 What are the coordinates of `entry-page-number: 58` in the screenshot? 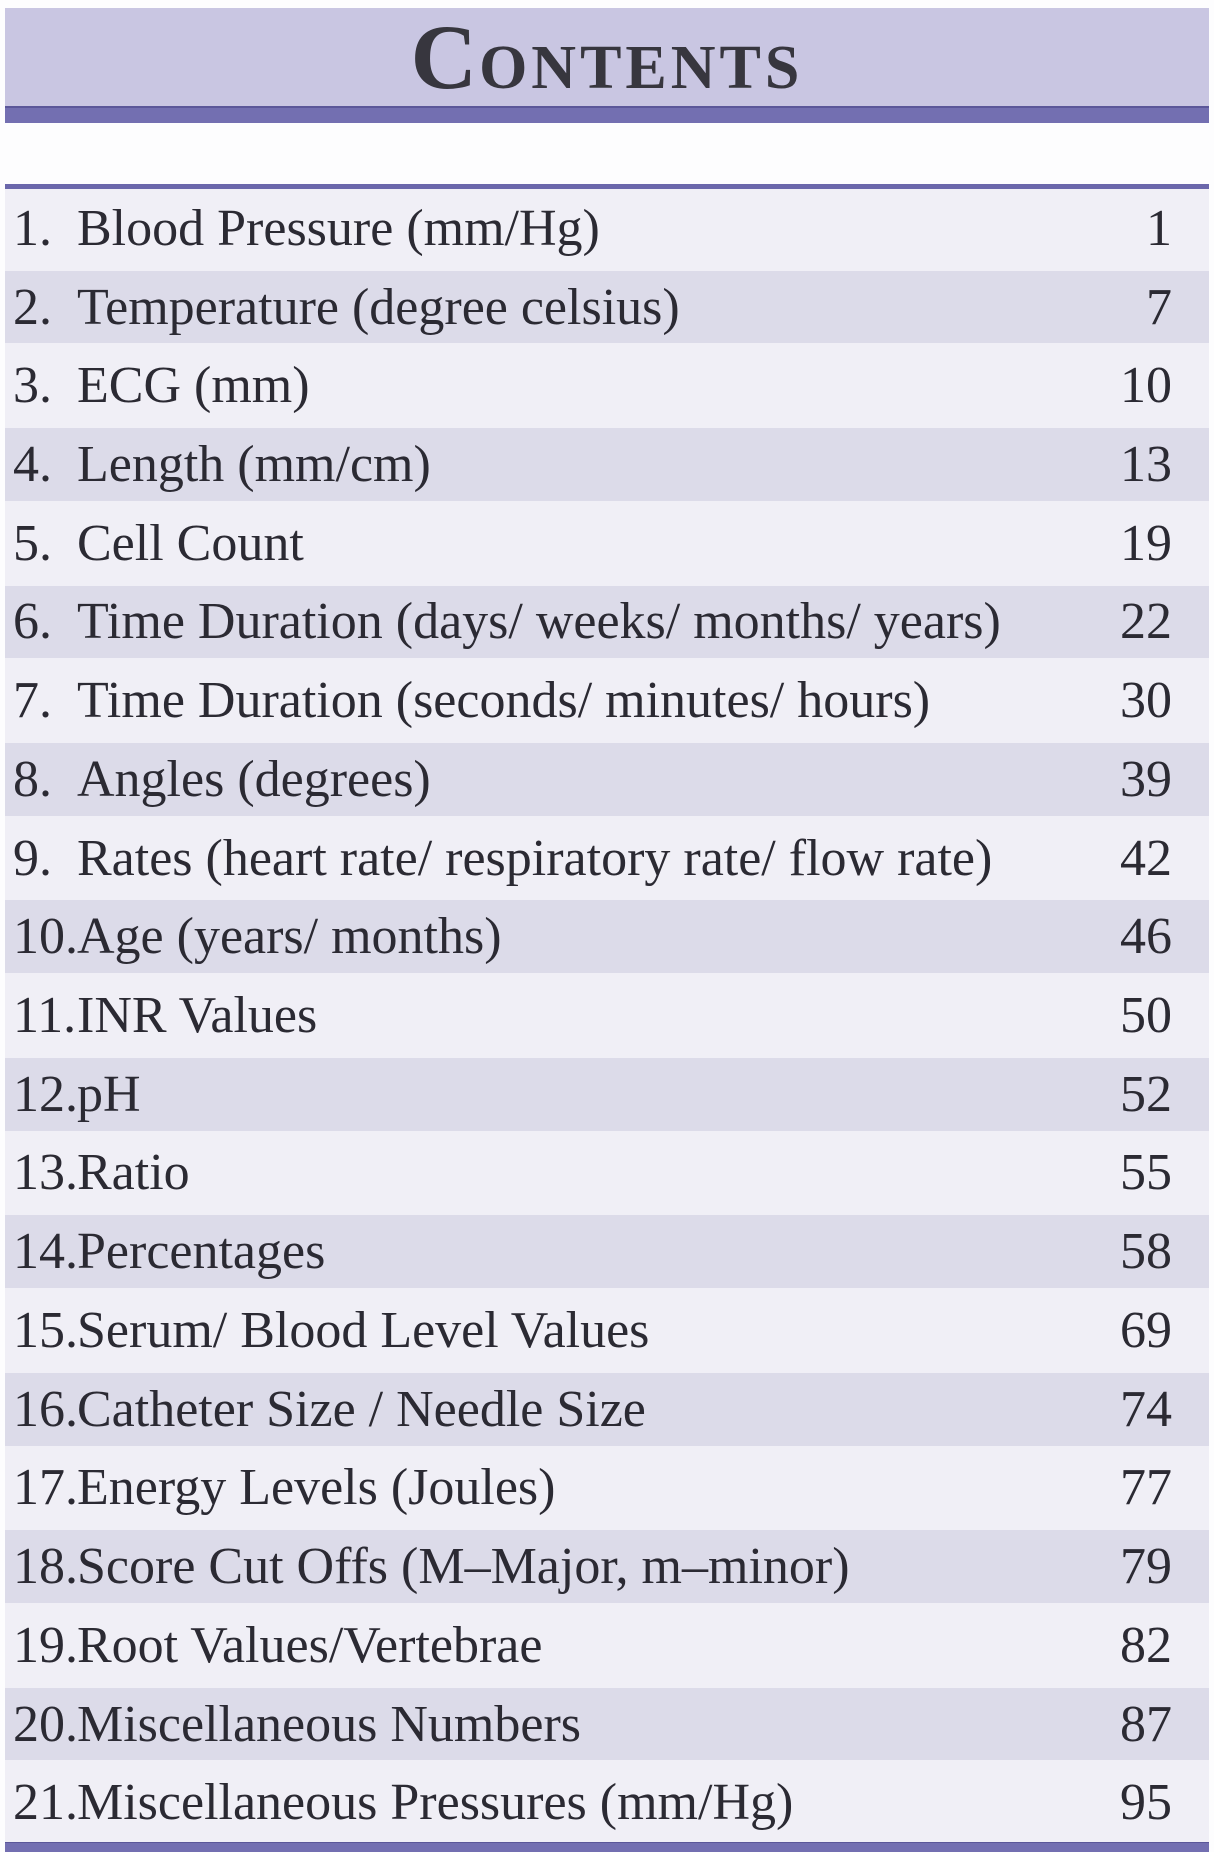 It's located at (1146, 1252).